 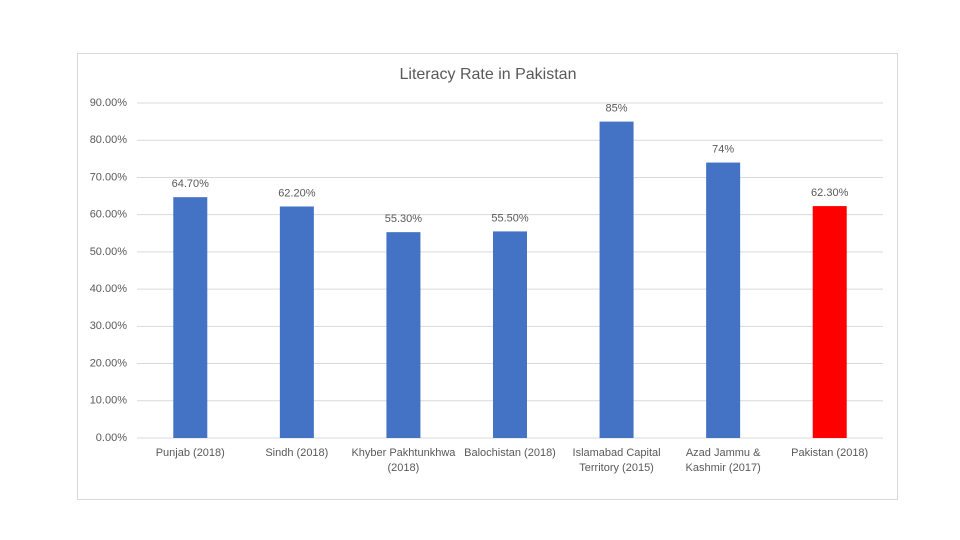 What do you see at coordinates (109, 140) in the screenshot?
I see `y-tick-label: 80.00%` at bounding box center [109, 140].